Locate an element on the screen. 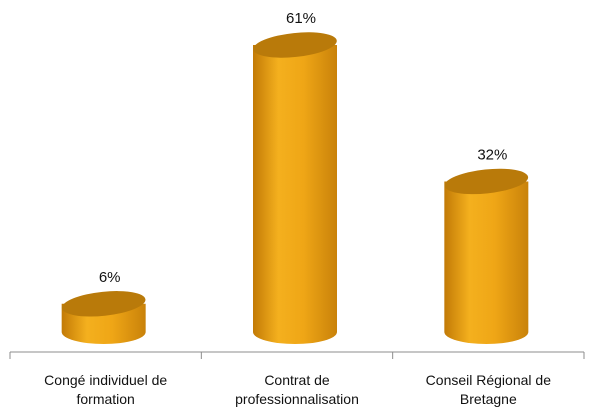 This screenshot has width=589, height=410. data-label: 61% is located at coordinates (301, 18).